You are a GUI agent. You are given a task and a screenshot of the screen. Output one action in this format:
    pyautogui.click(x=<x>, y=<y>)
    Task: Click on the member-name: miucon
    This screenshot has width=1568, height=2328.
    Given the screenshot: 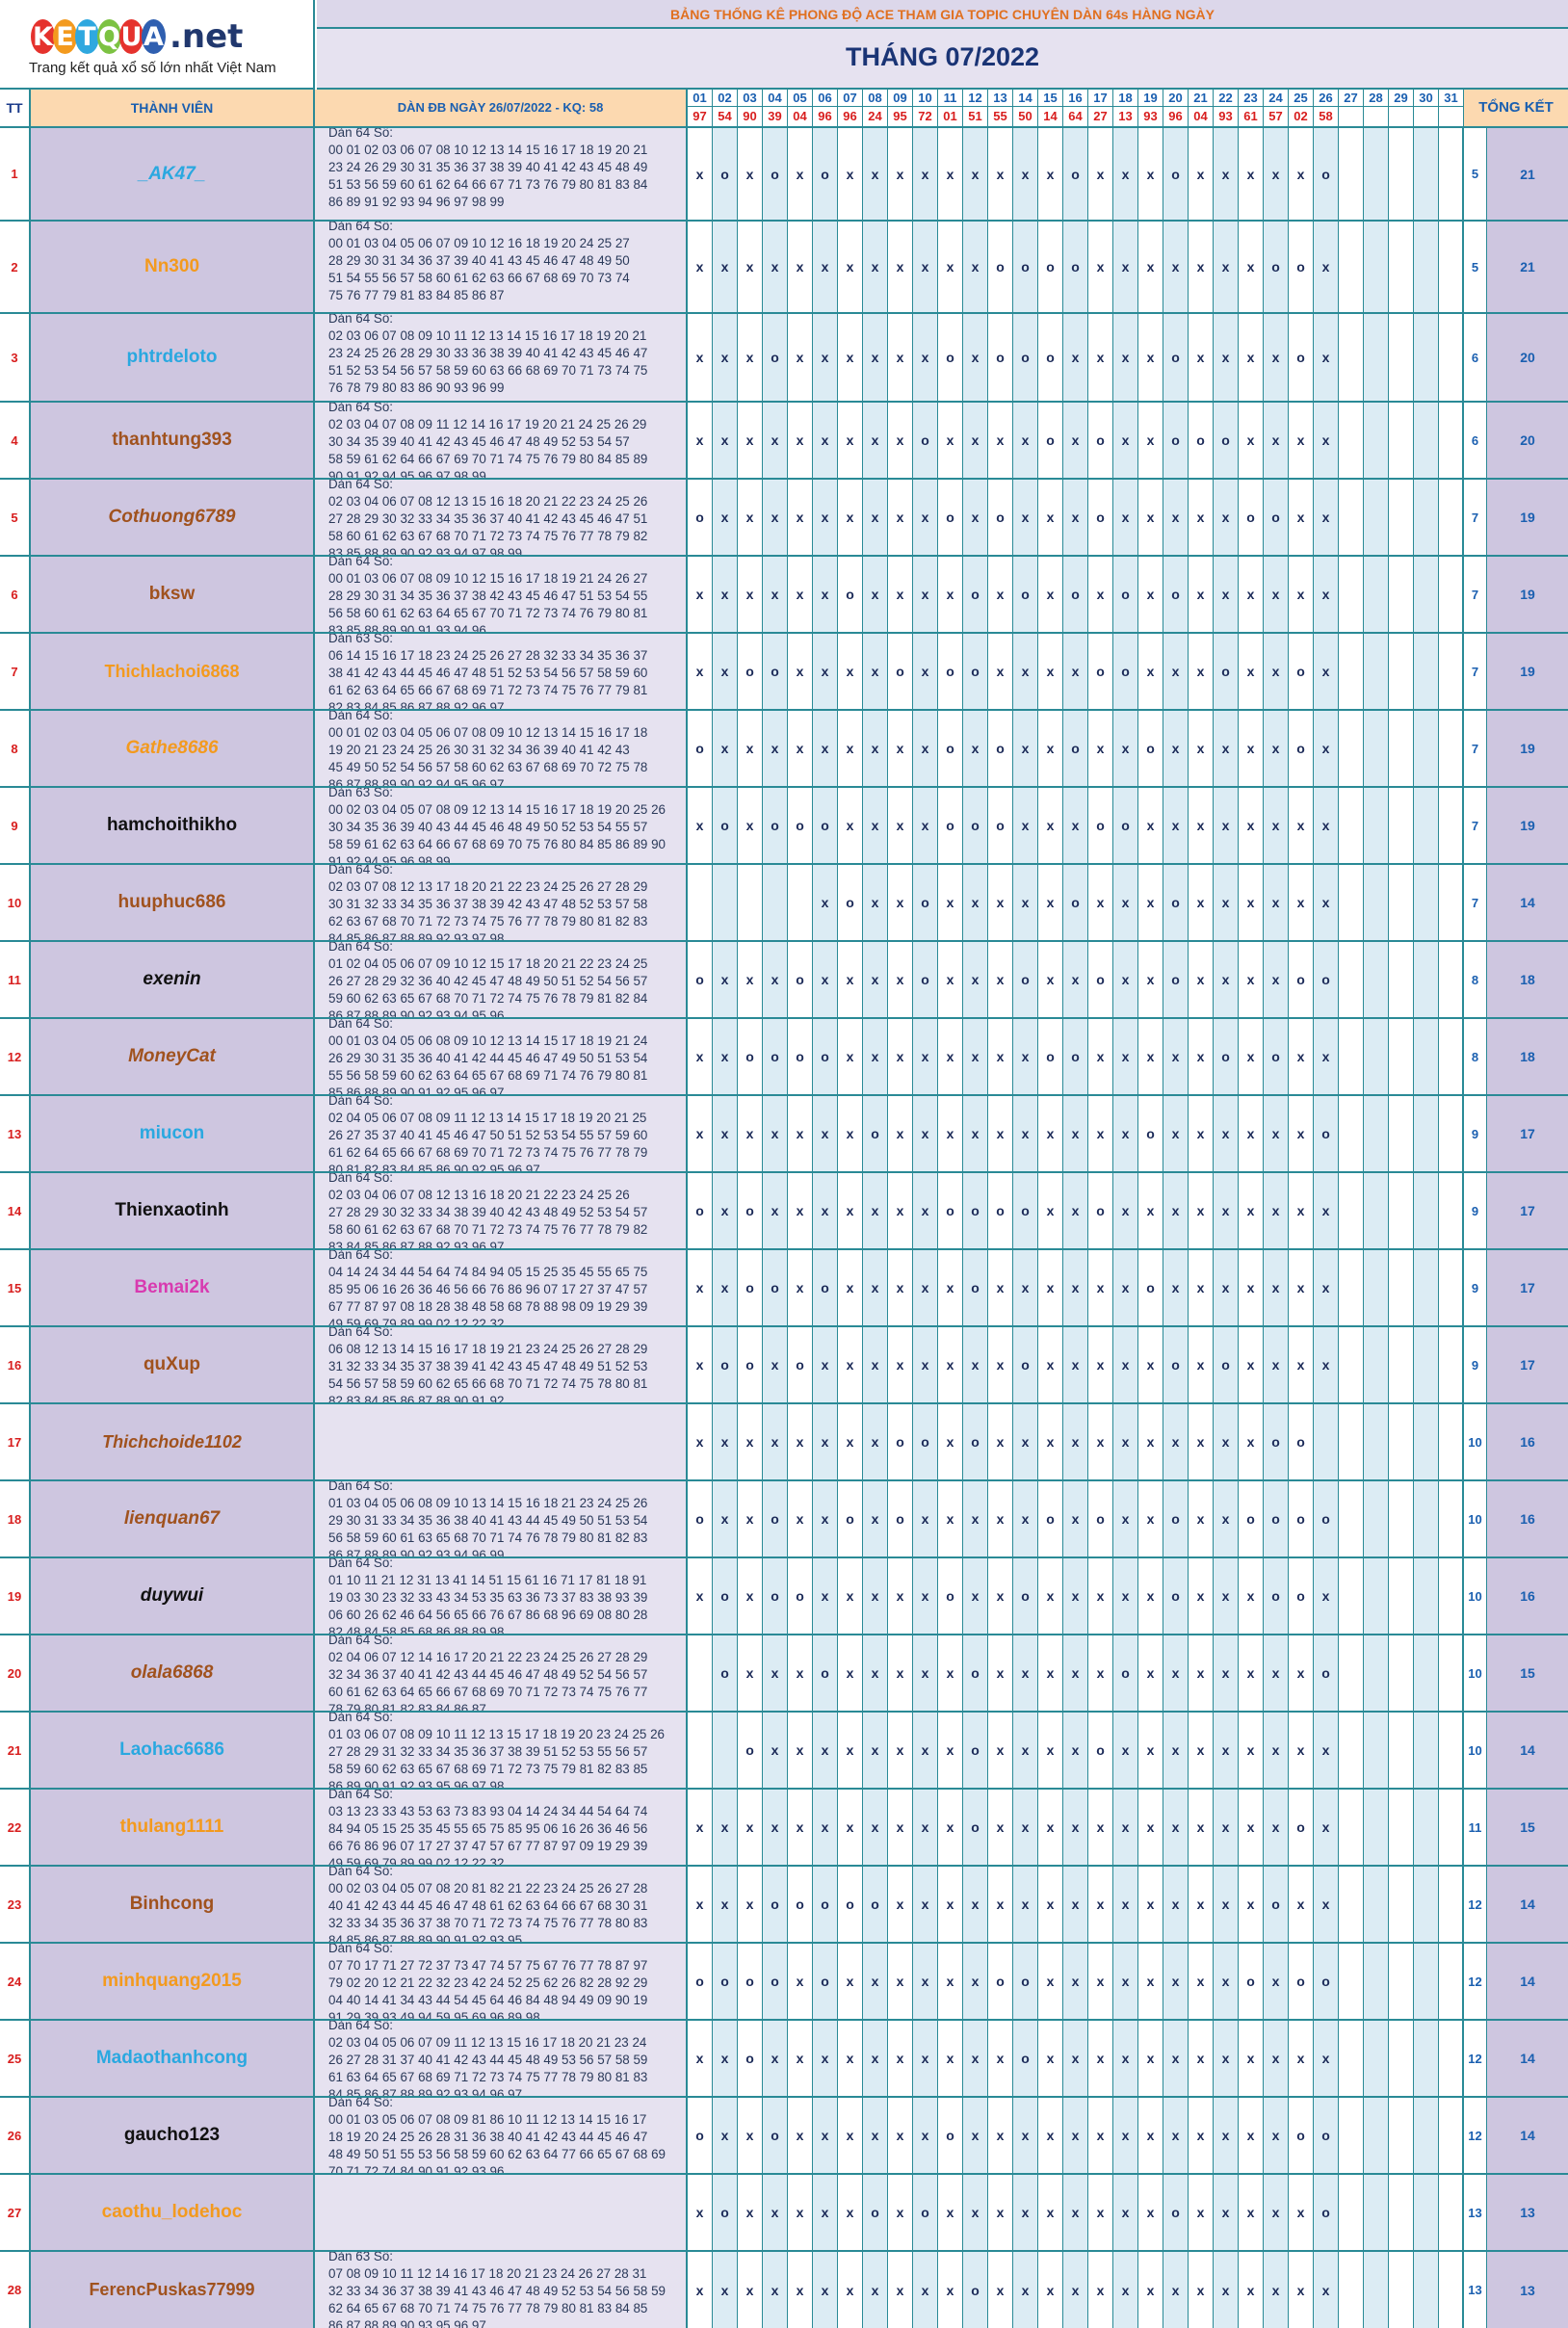 What is the action you would take?
    pyautogui.click(x=173, y=1134)
    